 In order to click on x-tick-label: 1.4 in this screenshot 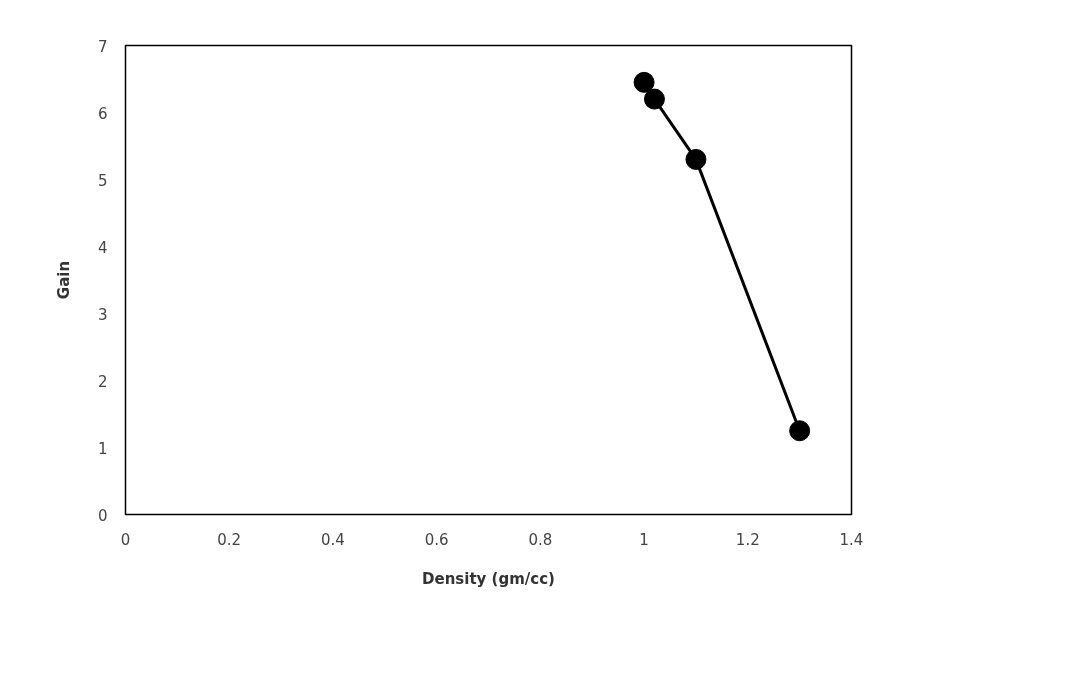, I will do `click(851, 539)`.